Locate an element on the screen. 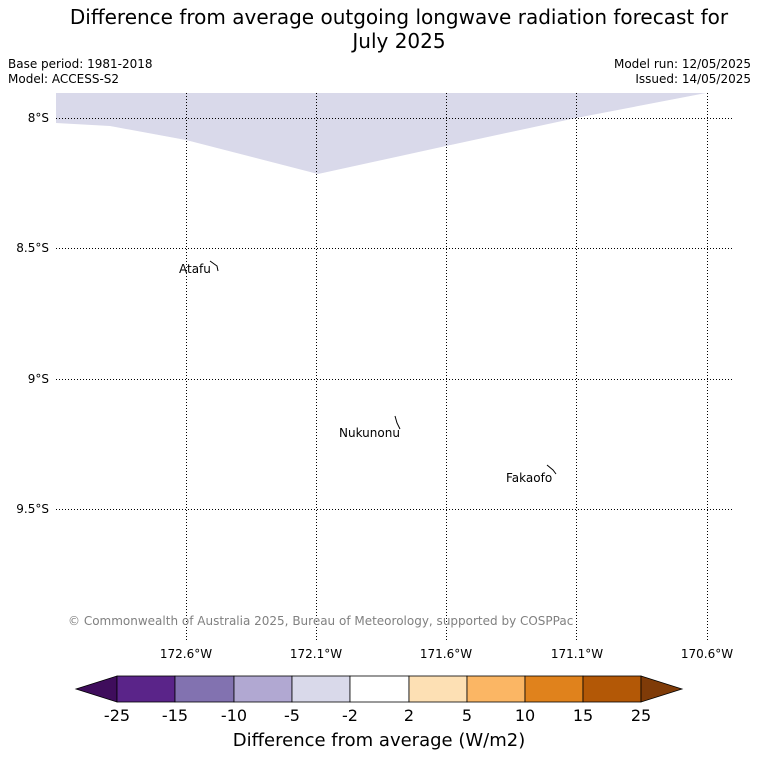 The height and width of the screenshot is (781, 758). lon-label-172-1: 172.1°W is located at coordinates (316, 654).